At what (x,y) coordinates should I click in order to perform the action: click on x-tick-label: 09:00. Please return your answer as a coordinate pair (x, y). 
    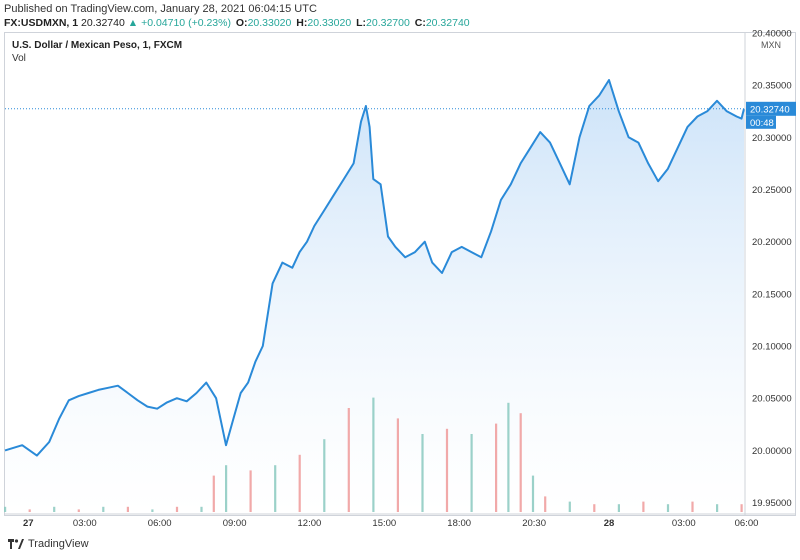
    Looking at the image, I should click on (235, 523).